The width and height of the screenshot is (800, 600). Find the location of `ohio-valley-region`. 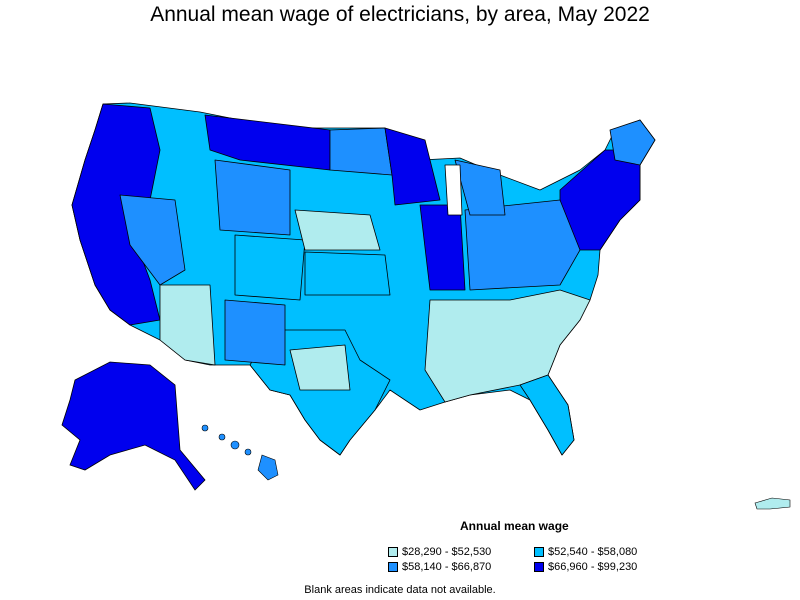

ohio-valley-region is located at coordinates (522, 245).